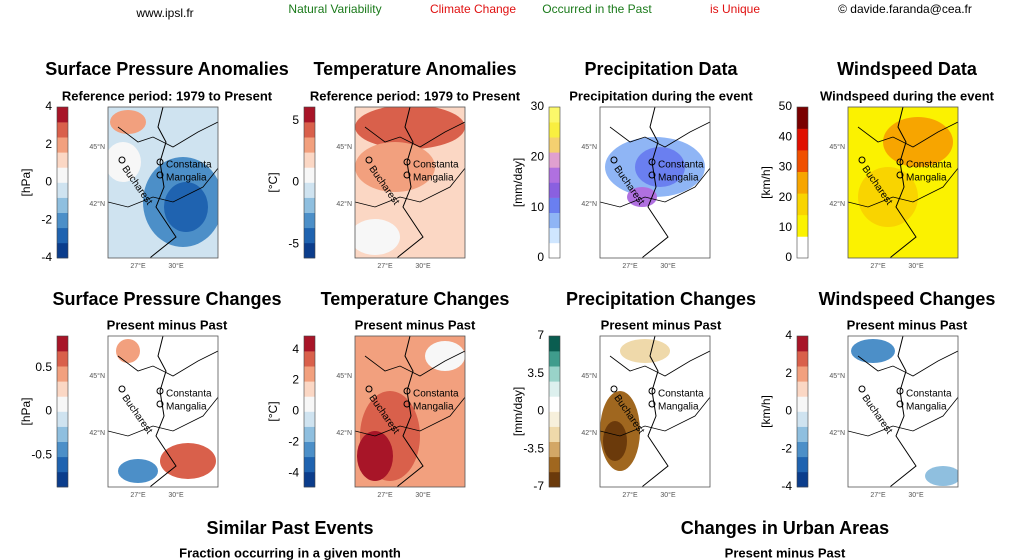 This screenshot has height=560, width=1016. What do you see at coordinates (533, 448) in the screenshot?
I see `colorbar-tick: -3.5` at bounding box center [533, 448].